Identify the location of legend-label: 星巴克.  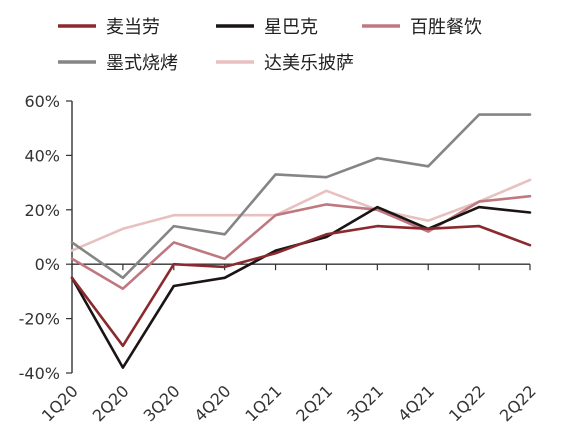
(291, 27).